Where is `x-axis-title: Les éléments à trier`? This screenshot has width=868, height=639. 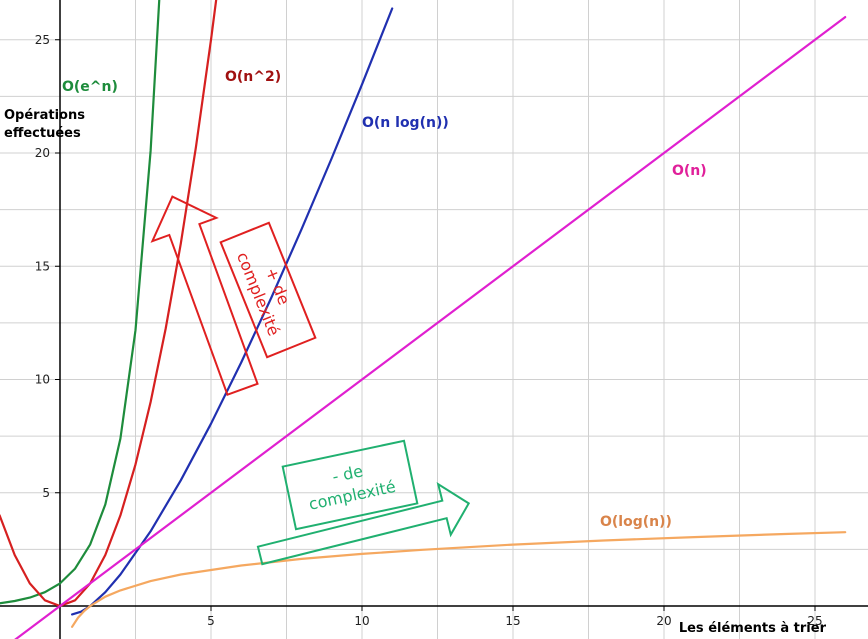 x-axis-title: Les éléments à trier is located at coordinates (753, 628).